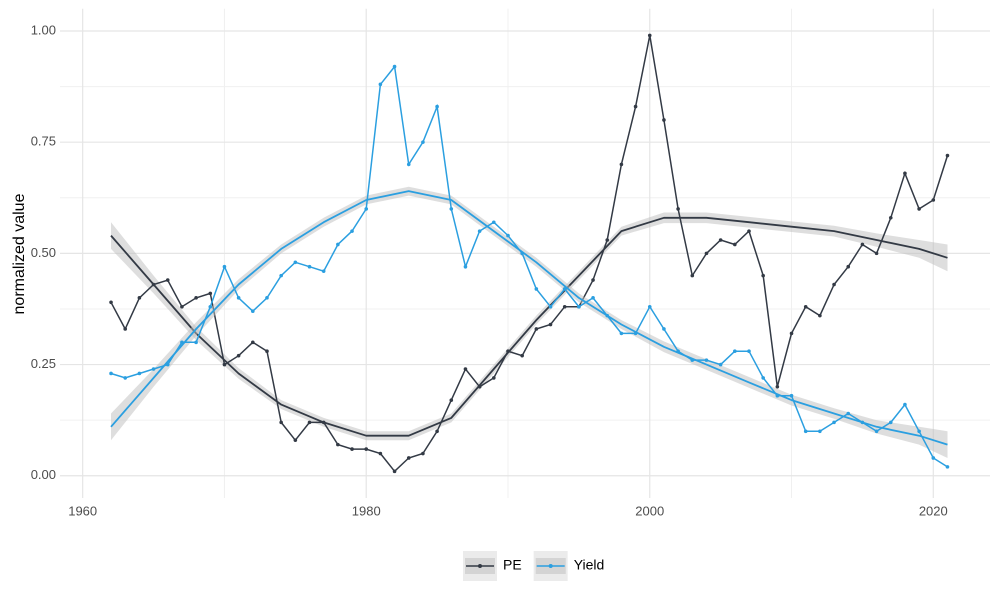 The width and height of the screenshot is (1000, 600). What do you see at coordinates (569, 566) in the screenshot?
I see `legend-item: Yield` at bounding box center [569, 566].